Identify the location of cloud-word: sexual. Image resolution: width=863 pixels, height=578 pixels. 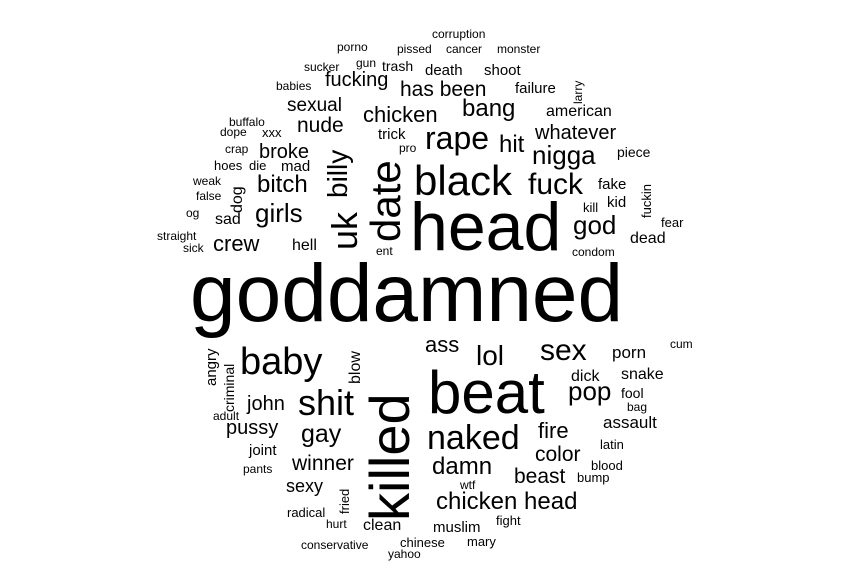
(314, 105).